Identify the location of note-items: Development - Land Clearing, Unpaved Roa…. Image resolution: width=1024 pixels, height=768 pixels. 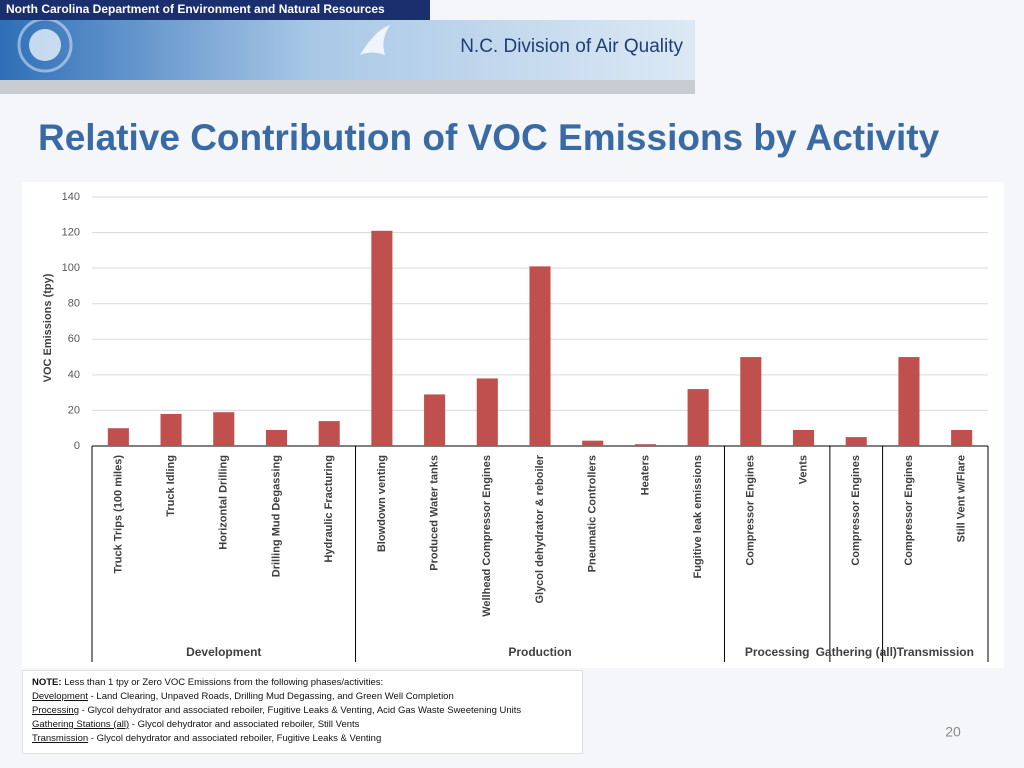
(304, 718).